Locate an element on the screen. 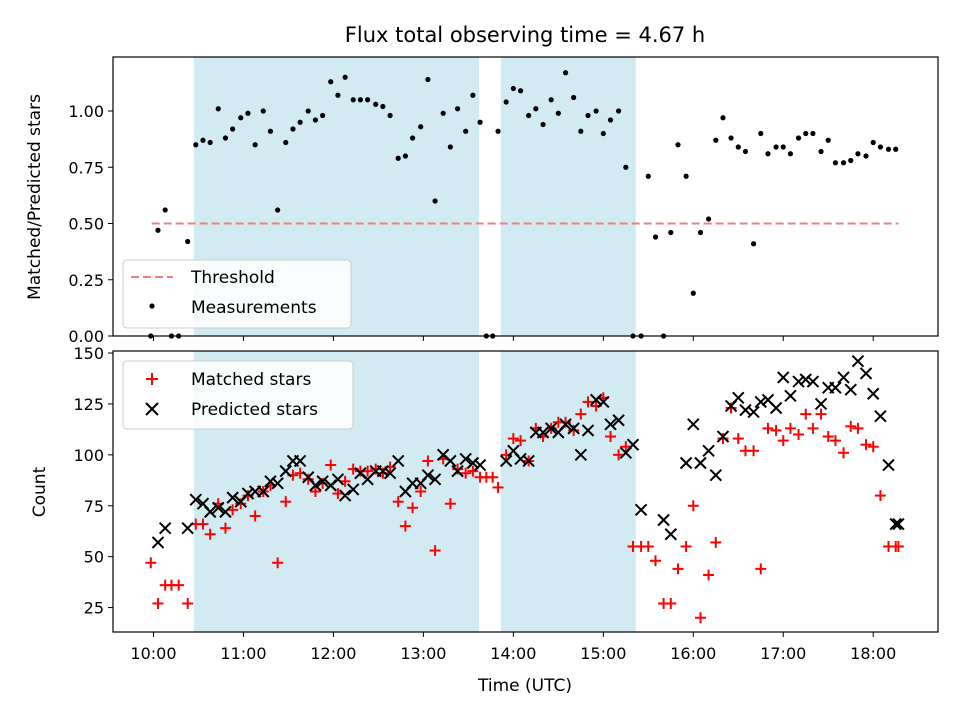 The height and width of the screenshot is (720, 960). threshold-legend-label: Threshold is located at coordinates (232, 278).